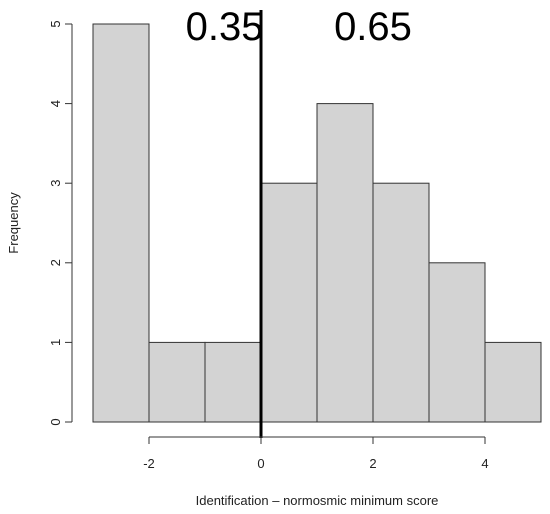 Image resolution: width=550 pixels, height=514 pixels. What do you see at coordinates (317, 500) in the screenshot?
I see `x-axis-title: Identification – normosmic minimum score` at bounding box center [317, 500].